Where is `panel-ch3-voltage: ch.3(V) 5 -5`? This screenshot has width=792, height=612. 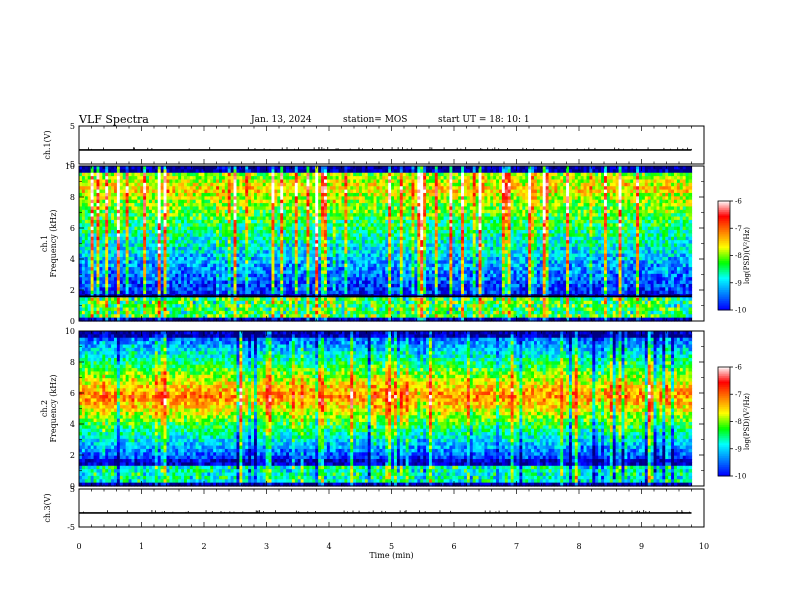 panel-ch3-voltage: ch.3(V) 5 -5 is located at coordinates (374, 508).